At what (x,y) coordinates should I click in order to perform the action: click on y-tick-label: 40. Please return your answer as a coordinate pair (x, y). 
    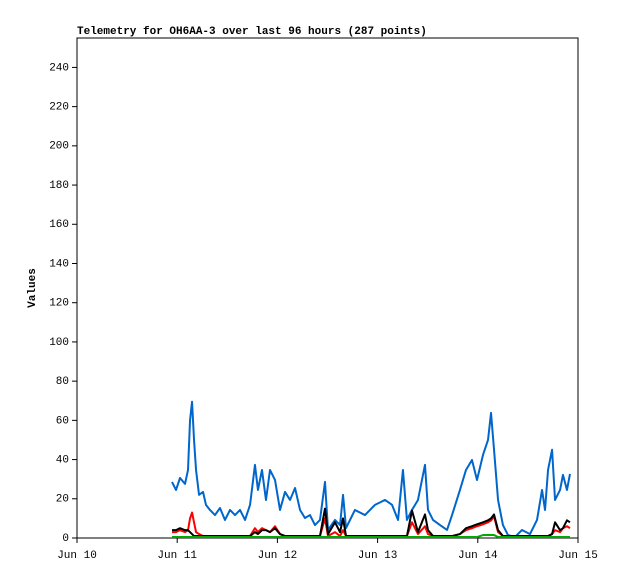
    Looking at the image, I should click on (62, 460).